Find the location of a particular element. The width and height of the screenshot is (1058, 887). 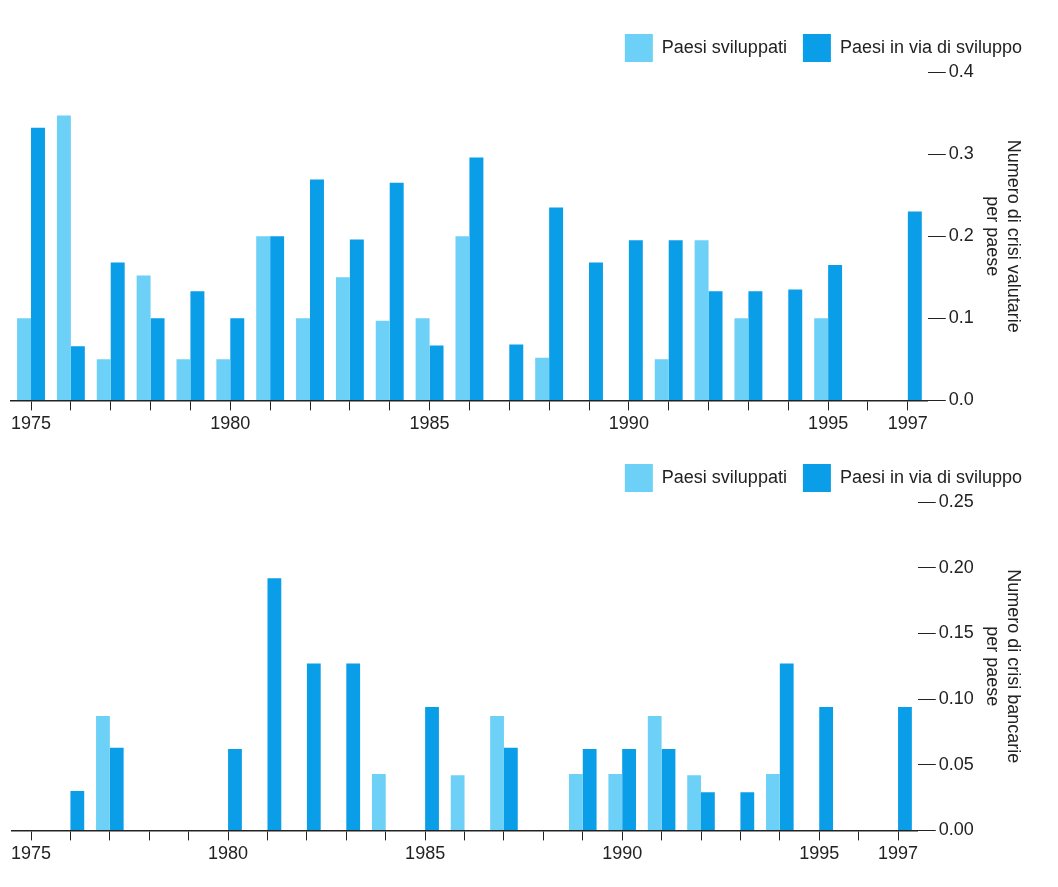

y-axis-title: Numero di crisi bancarie per paese is located at coordinates (1003, 666).